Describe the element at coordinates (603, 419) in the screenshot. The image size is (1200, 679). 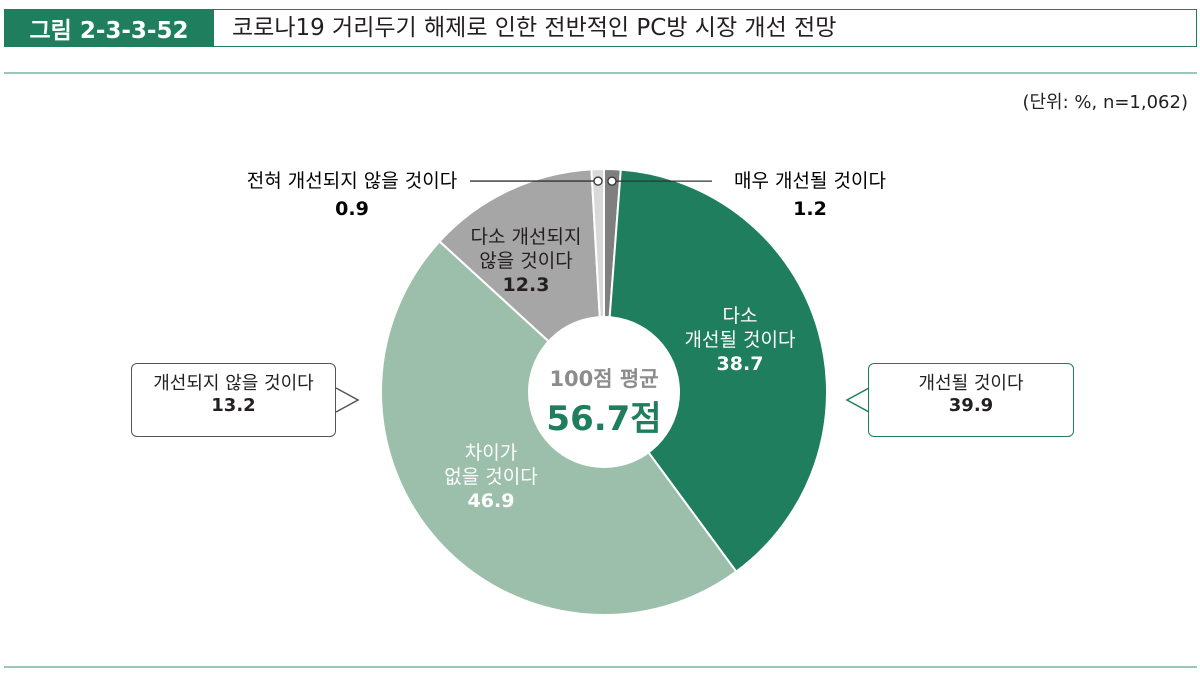
I see `center-value: 56.7점` at that location.